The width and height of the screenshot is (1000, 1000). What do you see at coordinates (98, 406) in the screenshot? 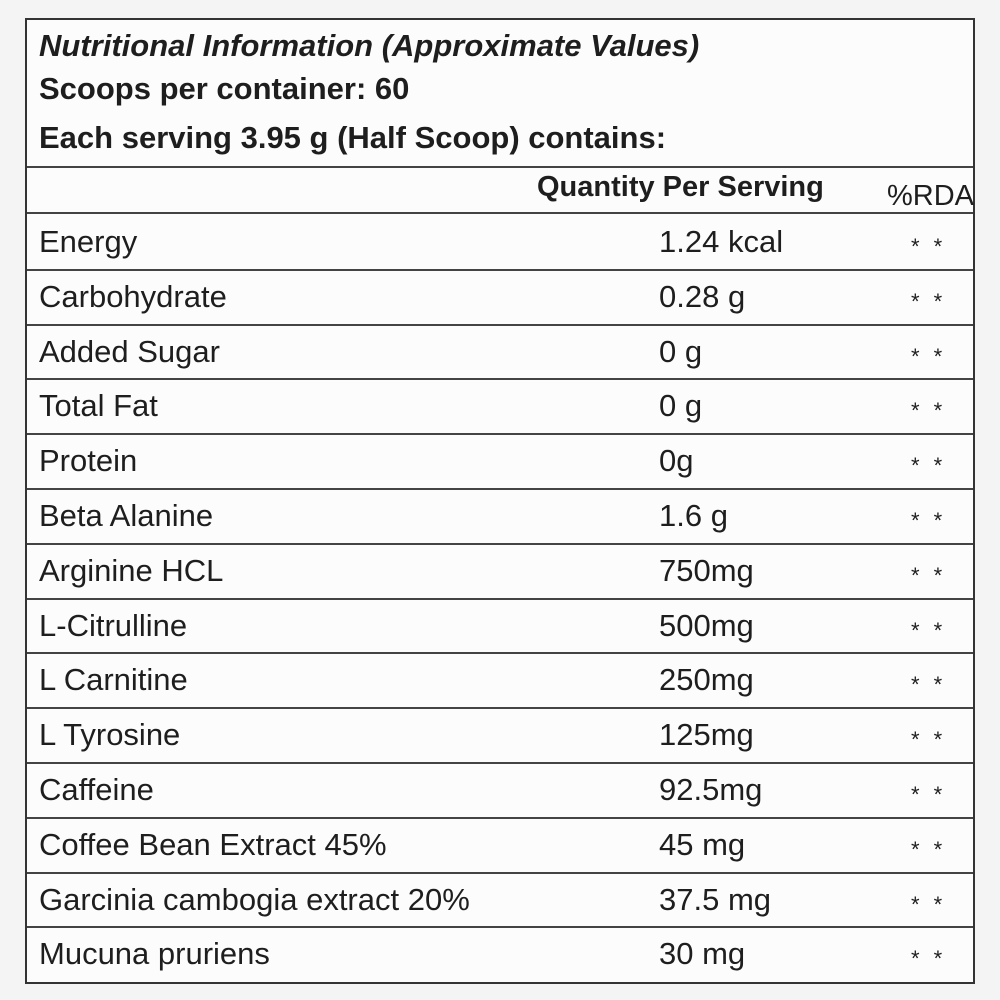
I see `row-label: Total Fat` at bounding box center [98, 406].